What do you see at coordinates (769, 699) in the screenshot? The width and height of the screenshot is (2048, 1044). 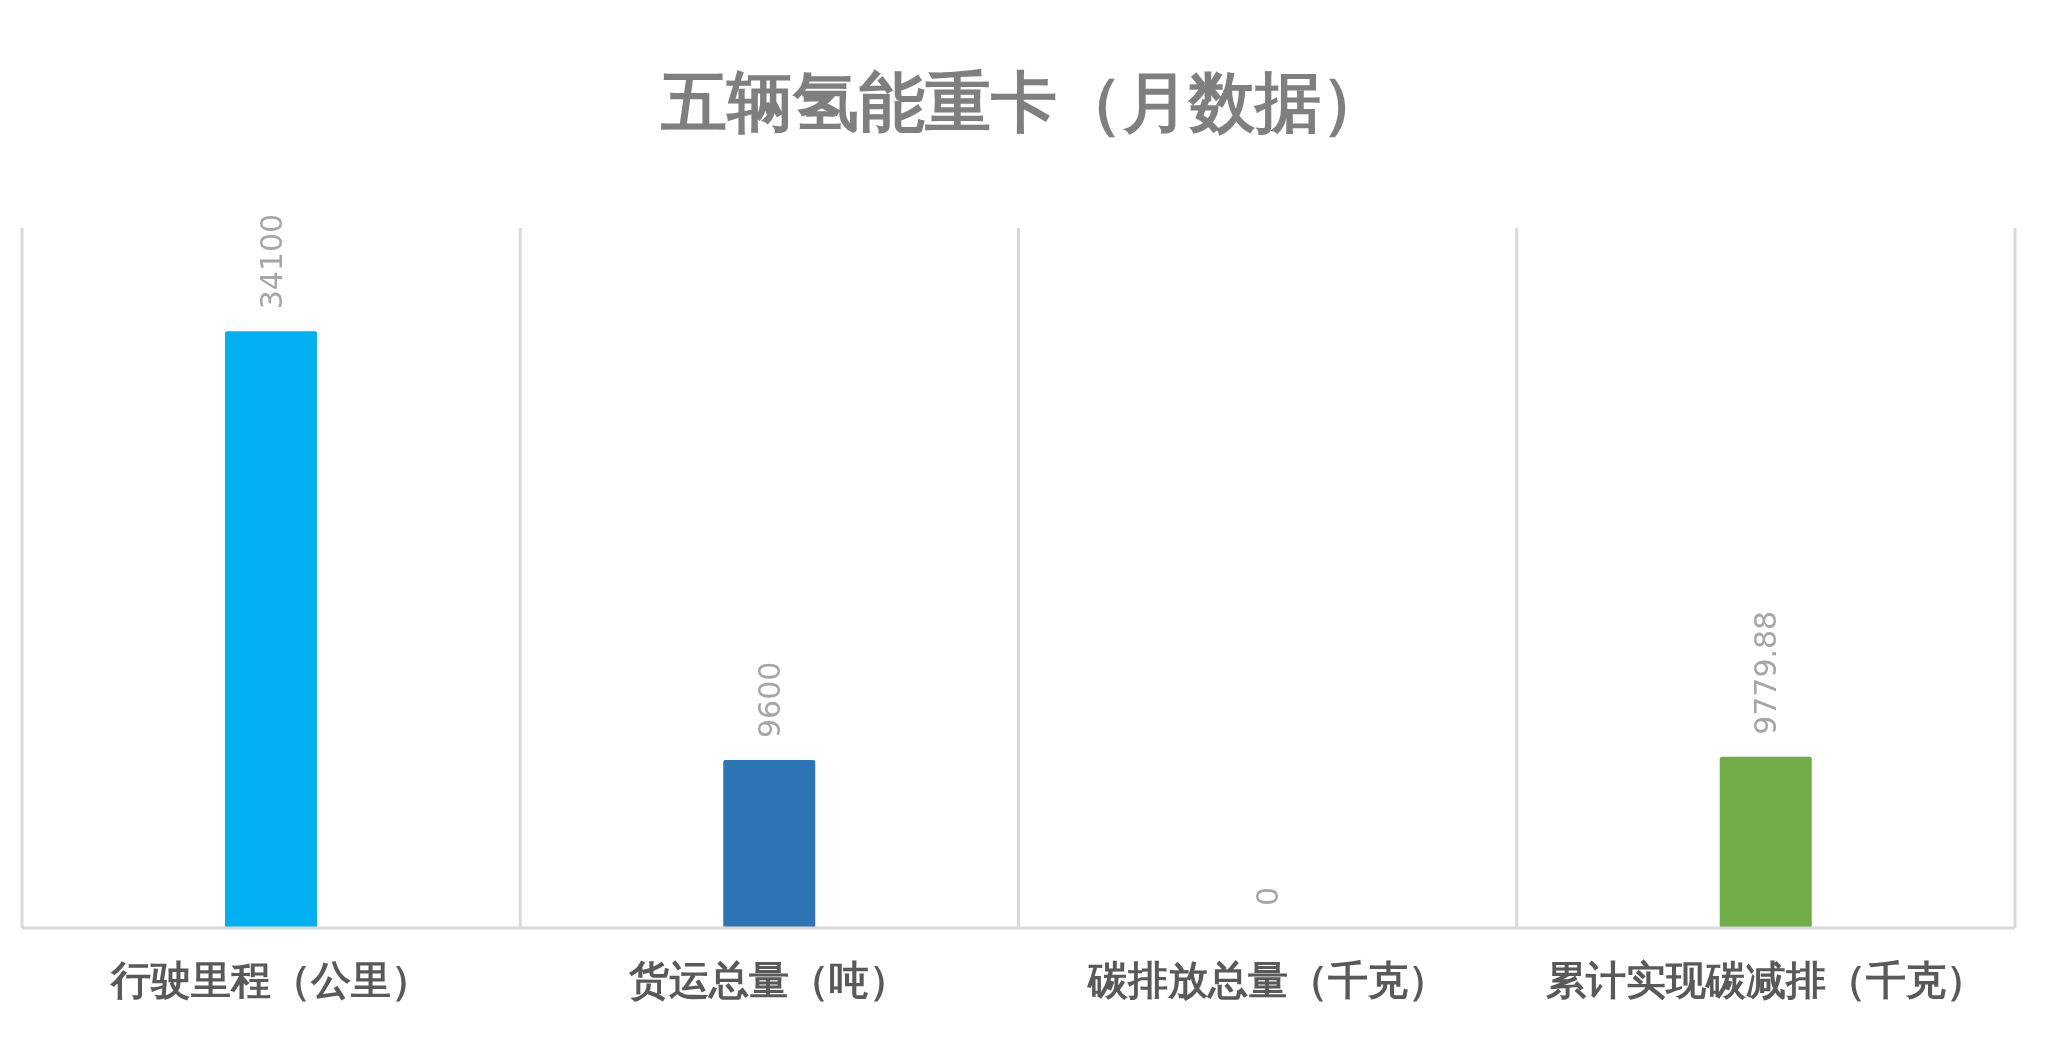 I see `data-label: 9600` at bounding box center [769, 699].